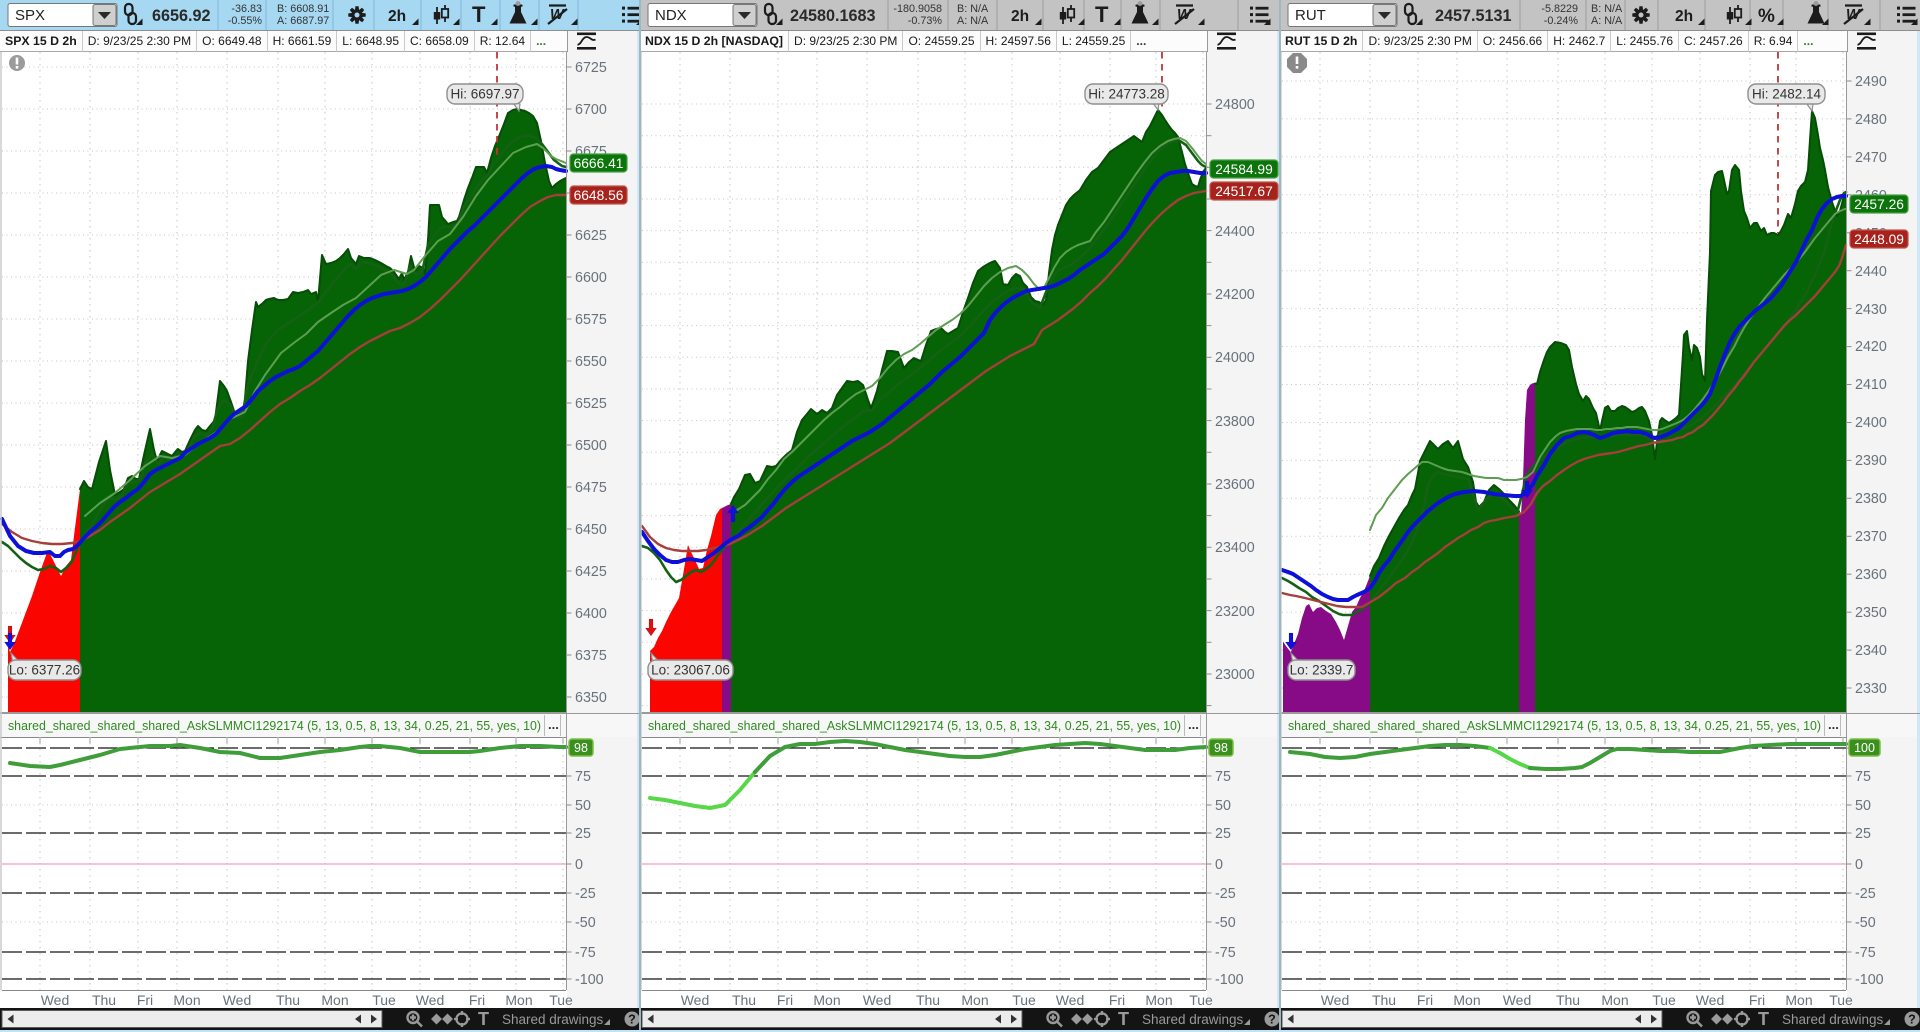 The height and width of the screenshot is (1032, 1920). Describe the element at coordinates (591, 572) in the screenshot. I see `svg-text: 6425` at that location.